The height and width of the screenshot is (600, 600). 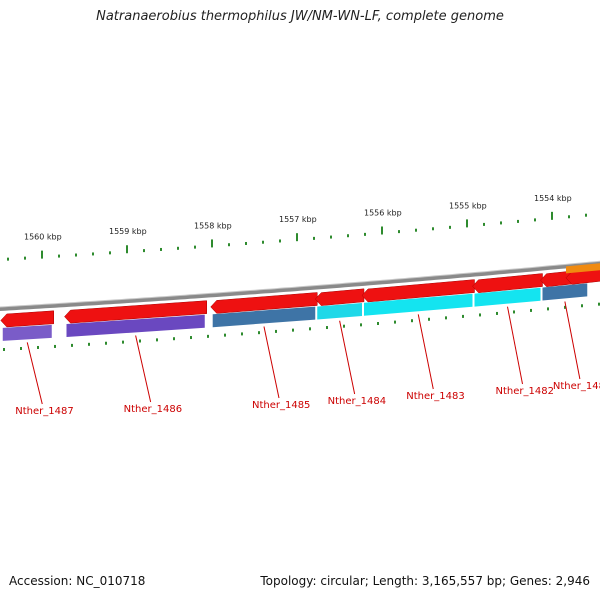 I want to click on cds-track, so click(x=300, y=298).